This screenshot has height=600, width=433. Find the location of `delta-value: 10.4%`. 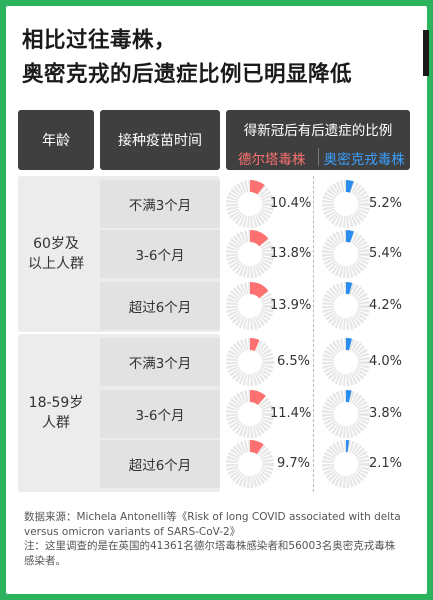

delta-value: 10.4% is located at coordinates (291, 203).